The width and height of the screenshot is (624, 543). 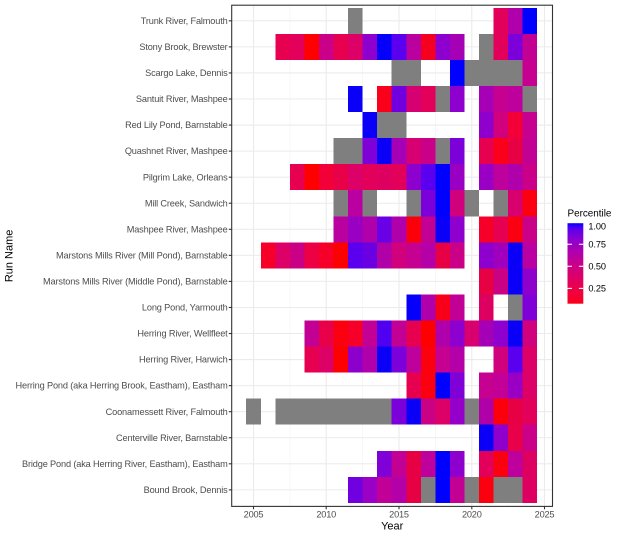 What do you see at coordinates (183, 47) in the screenshot?
I see `svg-text: Stony Brook, Brewster` at bounding box center [183, 47].